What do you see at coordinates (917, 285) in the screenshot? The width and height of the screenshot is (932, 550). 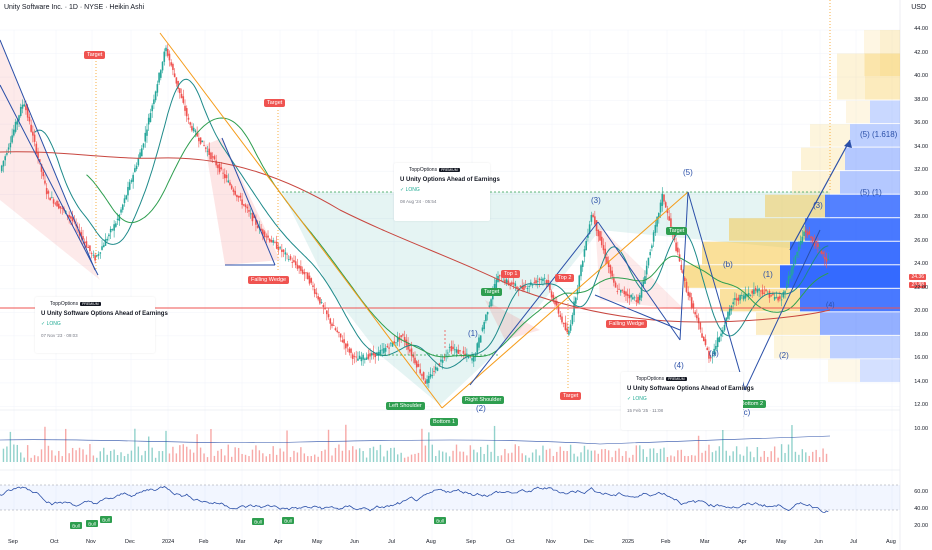 I see `price-tag: 23.88` at bounding box center [917, 285].